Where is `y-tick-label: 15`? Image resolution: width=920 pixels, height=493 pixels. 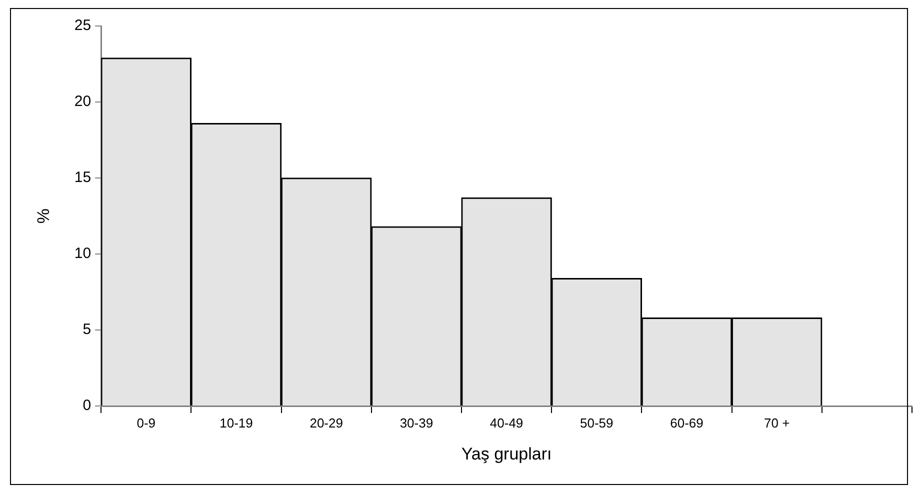
y-tick-label: 15 is located at coordinates (83, 177).